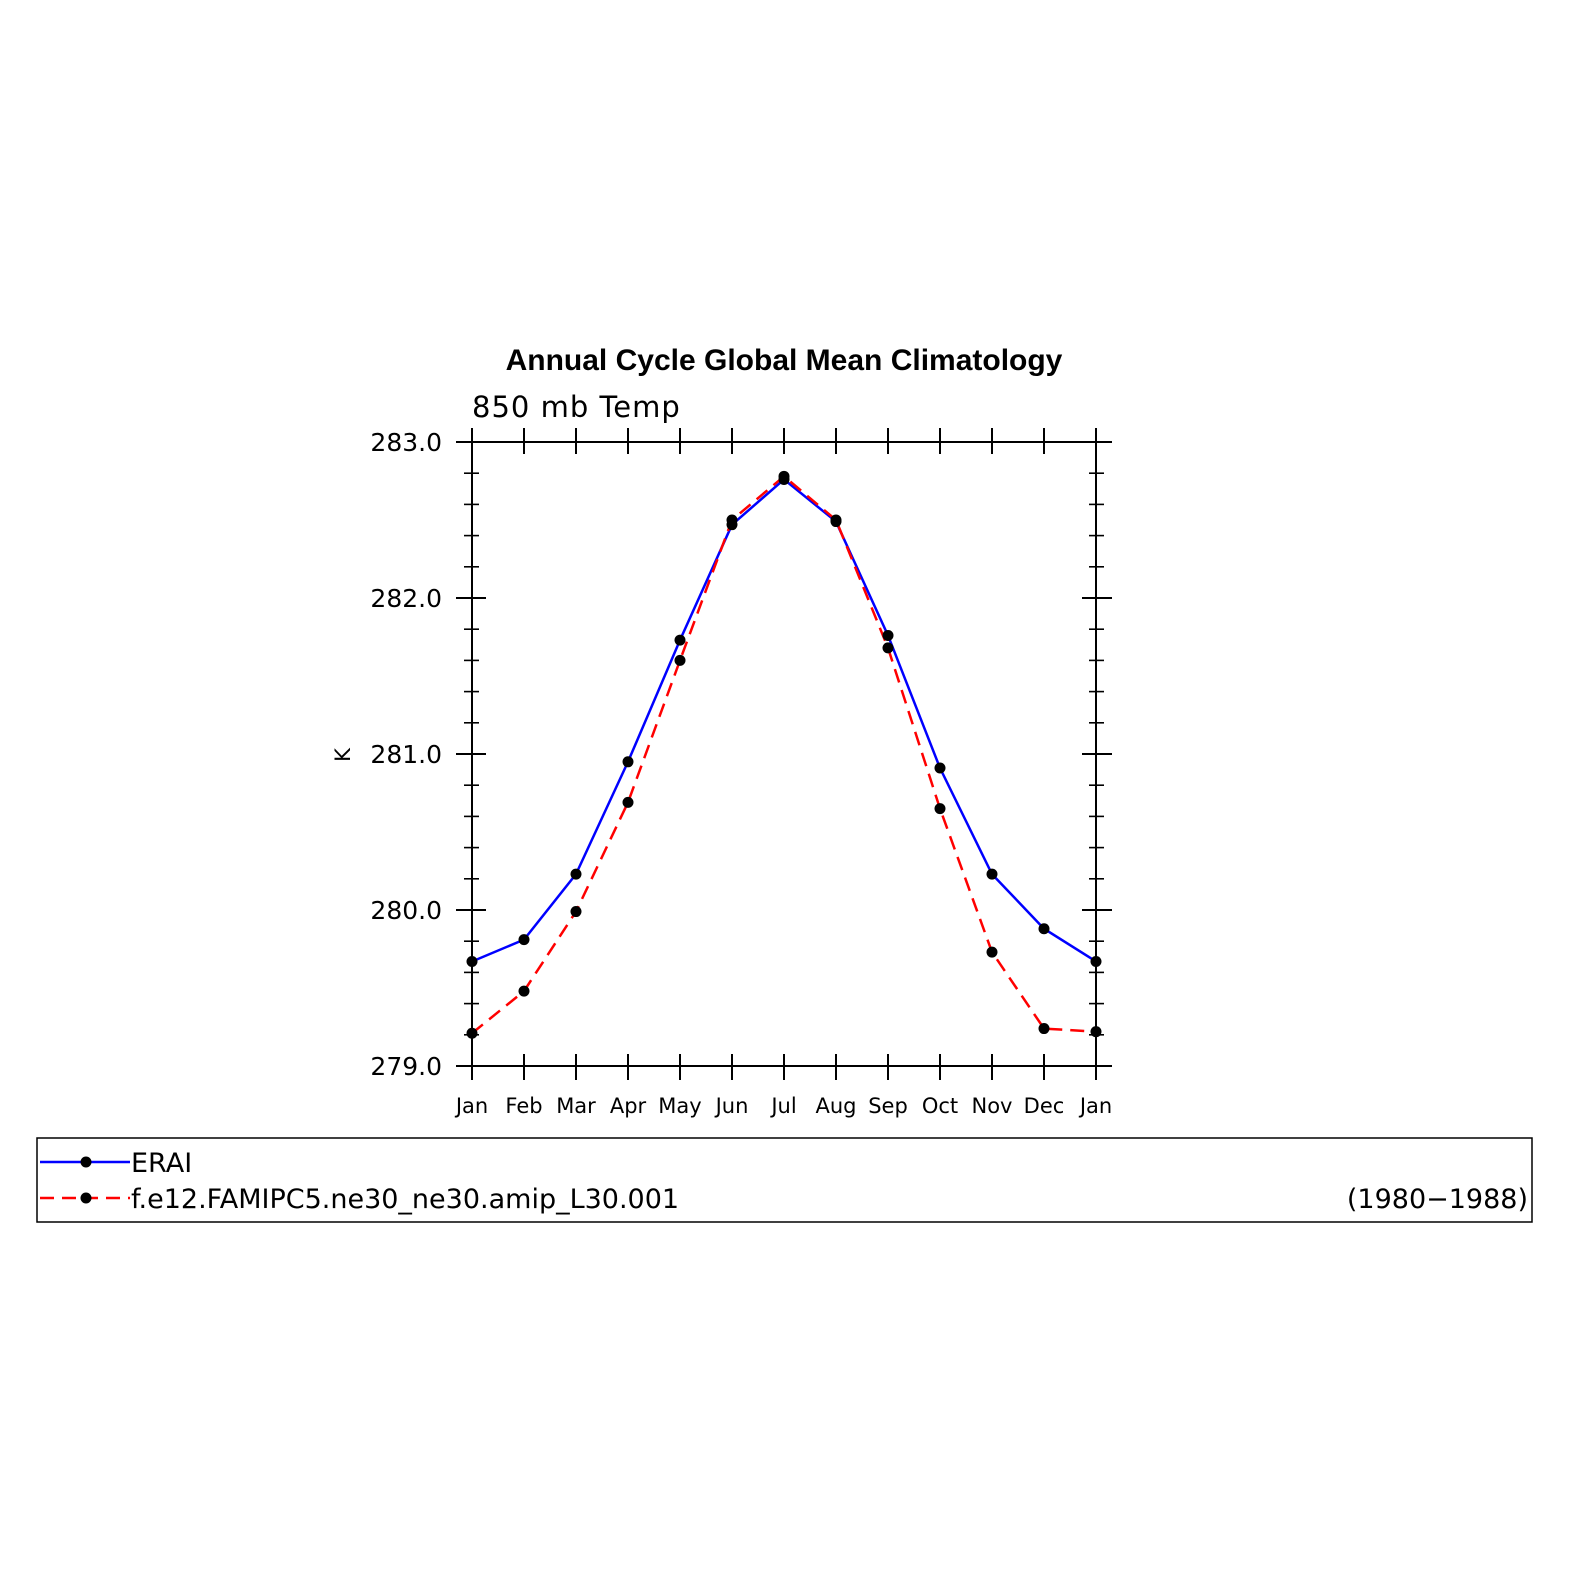 This screenshot has height=1580, width=1575. Describe the element at coordinates (576, 1106) in the screenshot. I see `x-tick-label: Mar` at that location.